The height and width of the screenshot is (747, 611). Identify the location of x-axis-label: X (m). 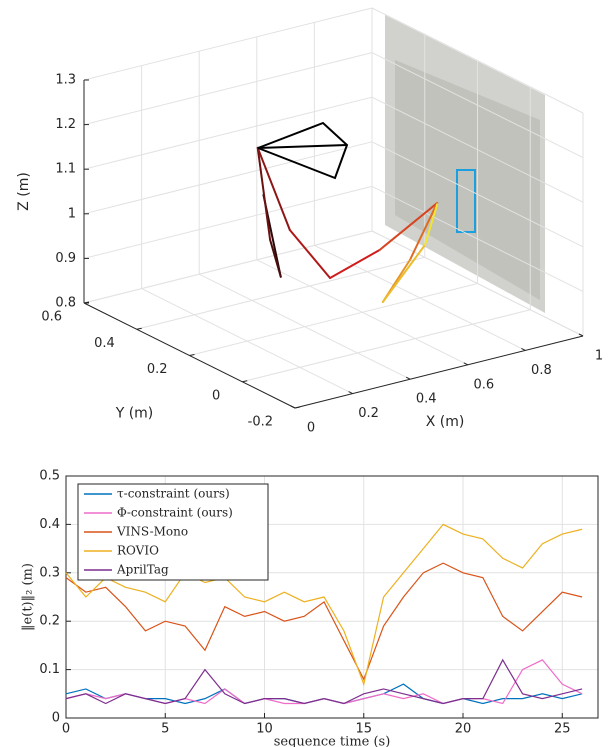
(445, 422).